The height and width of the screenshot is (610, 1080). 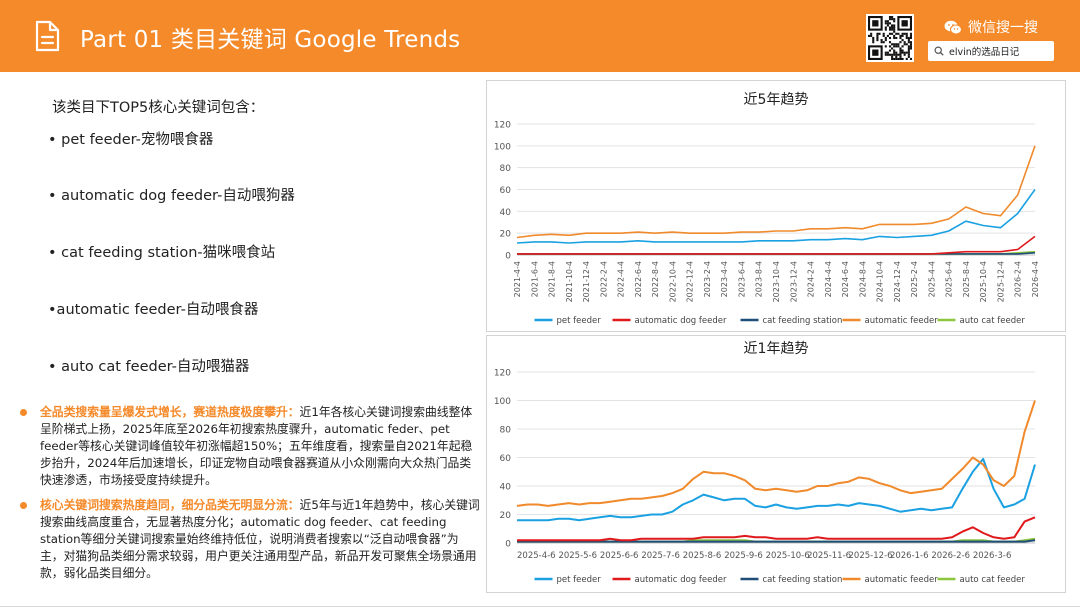 I want to click on note-highlight: 全品类搜索量呈爆发式增长，赛道热度极度攀升：, so click(x=170, y=412).